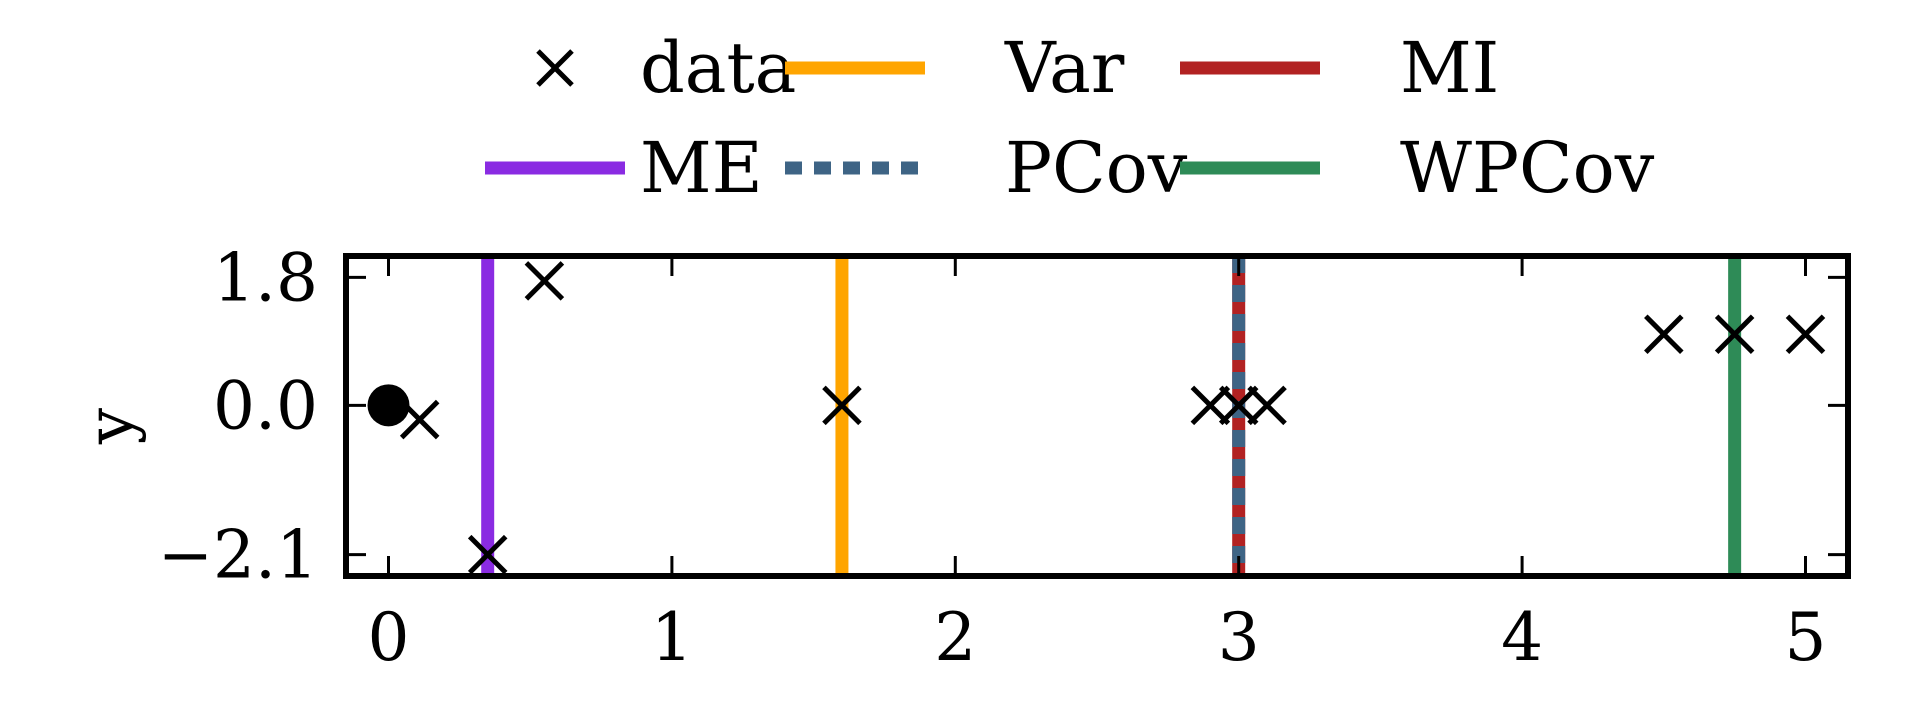 The image size is (1928, 724). What do you see at coordinates (955, 637) in the screenshot?
I see `x-tick-label-2: 2` at bounding box center [955, 637].